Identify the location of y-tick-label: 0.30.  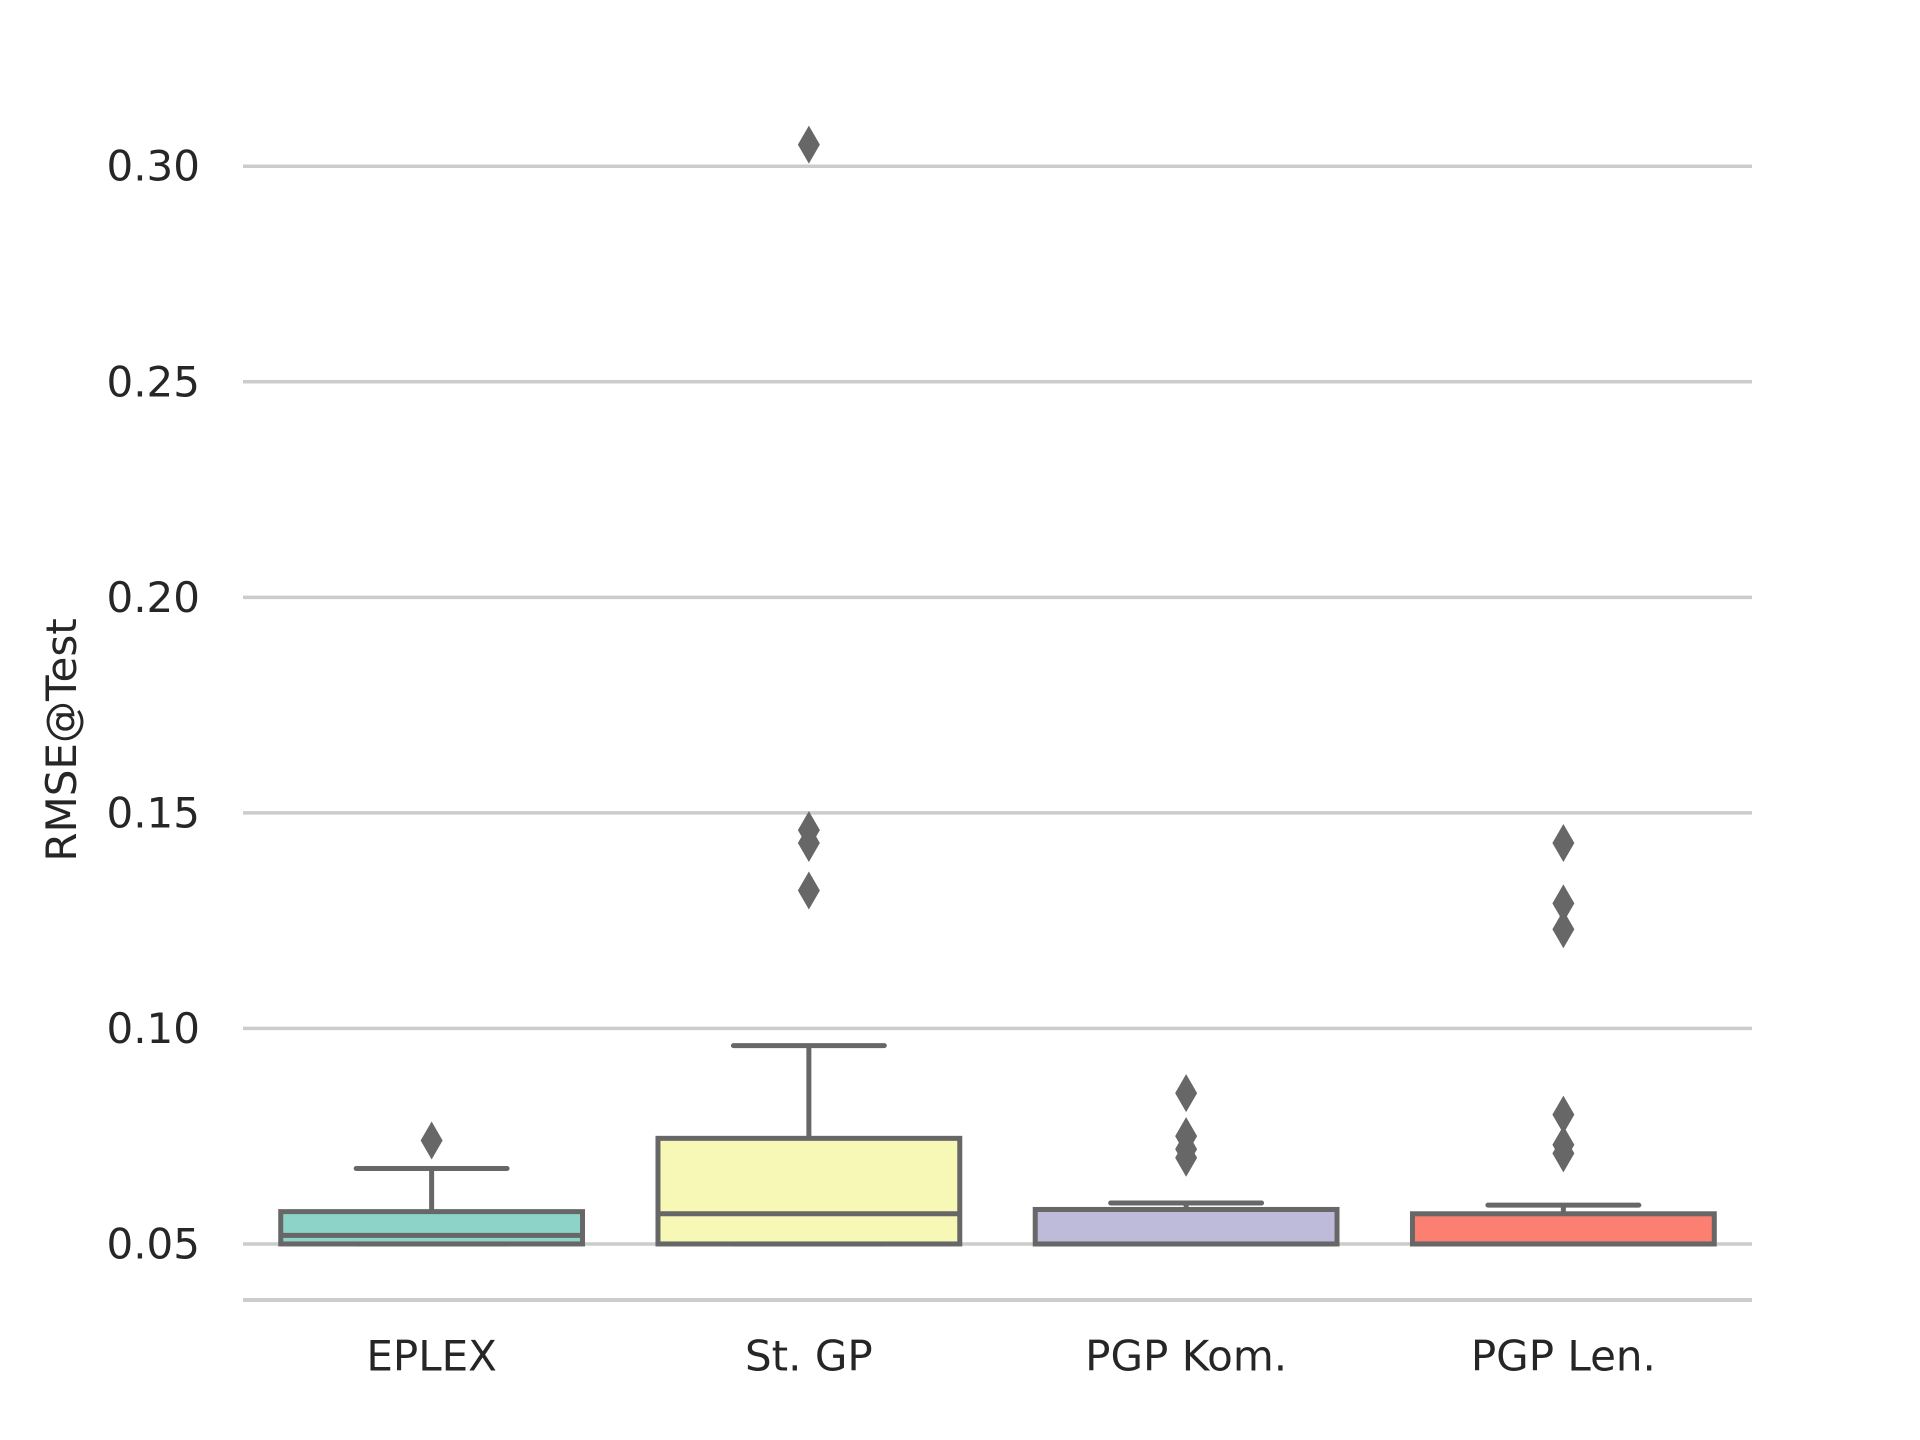
(153, 166).